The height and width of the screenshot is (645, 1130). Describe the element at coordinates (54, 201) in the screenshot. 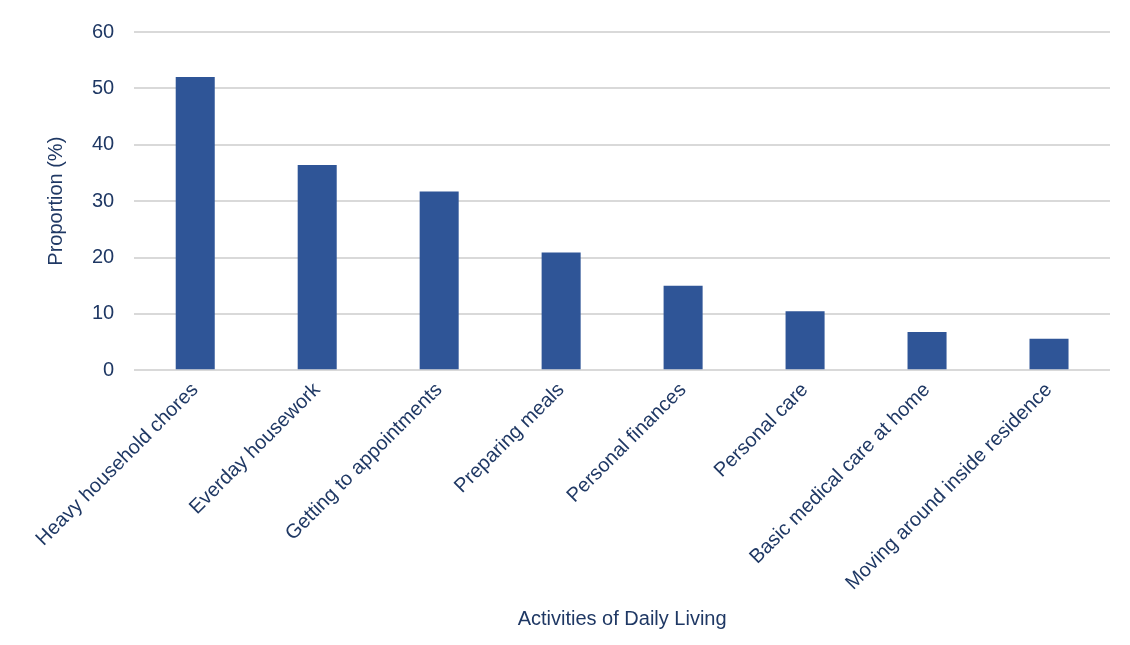

I see `y-axis-title: Proportion (%)` at that location.